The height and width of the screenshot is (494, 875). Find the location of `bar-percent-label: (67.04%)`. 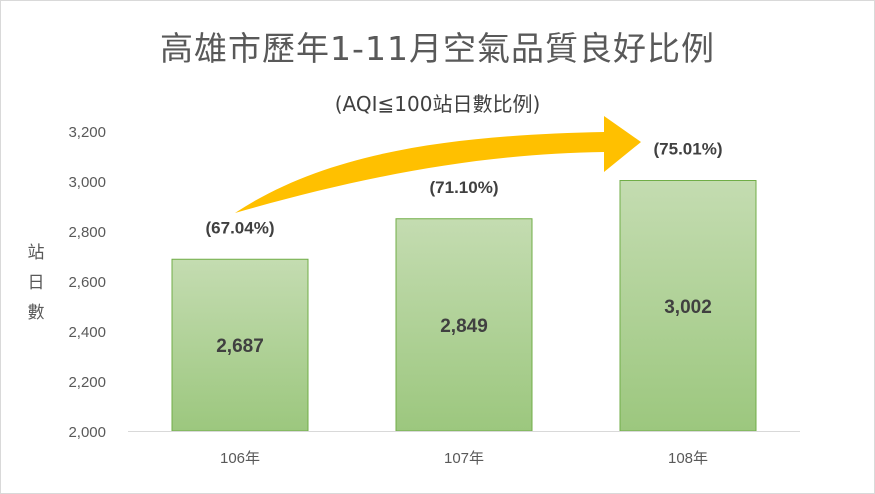

bar-percent-label: (67.04%) is located at coordinates (240, 227).